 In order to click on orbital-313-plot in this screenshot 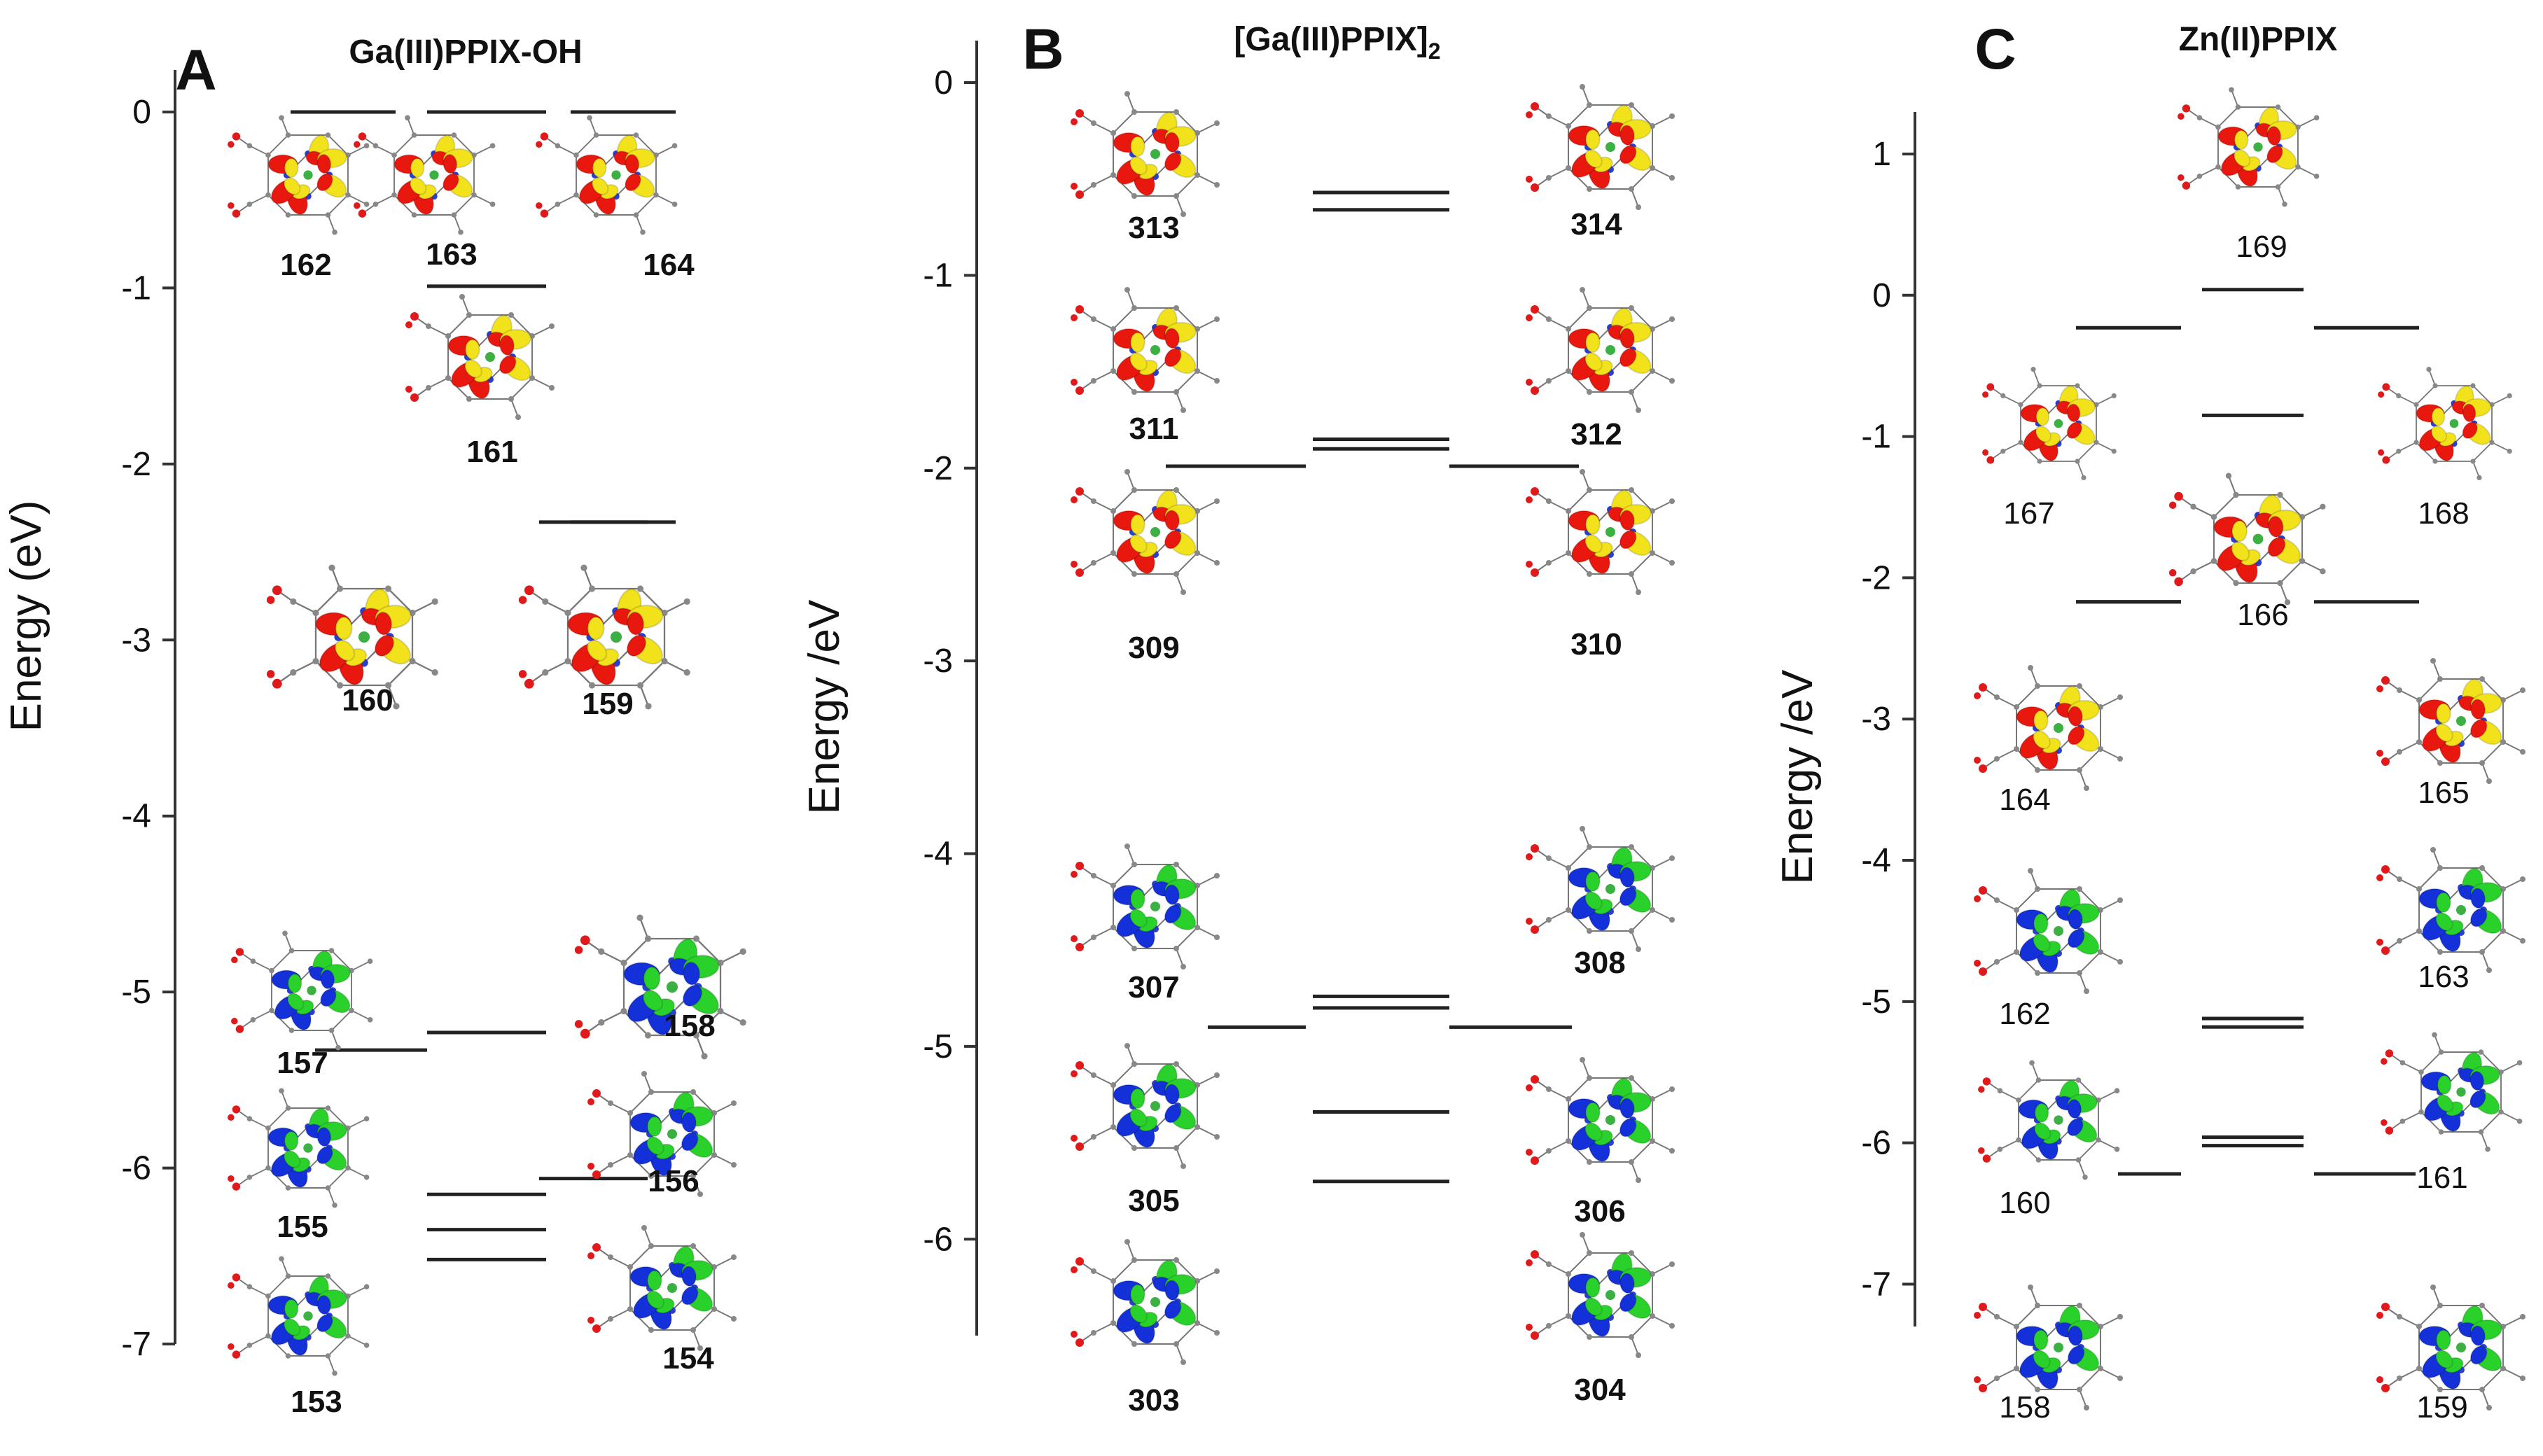, I will do `click(1145, 154)`.